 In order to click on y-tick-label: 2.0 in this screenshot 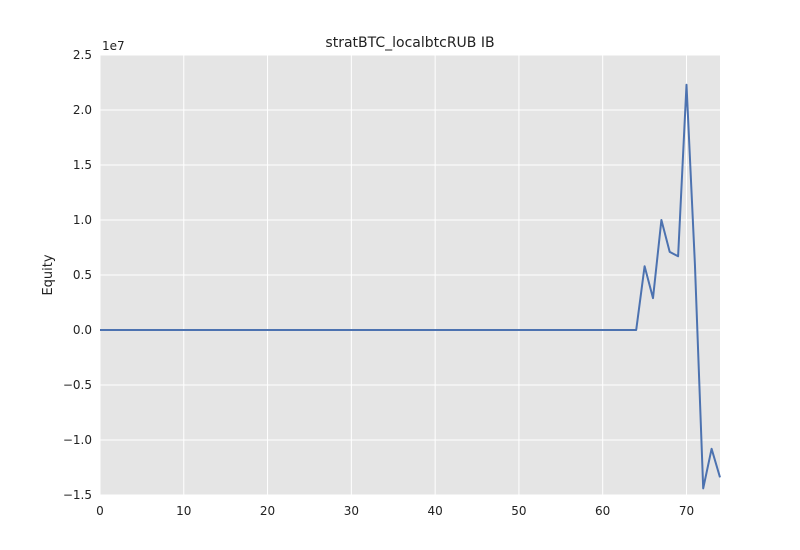, I will do `click(82, 110)`.